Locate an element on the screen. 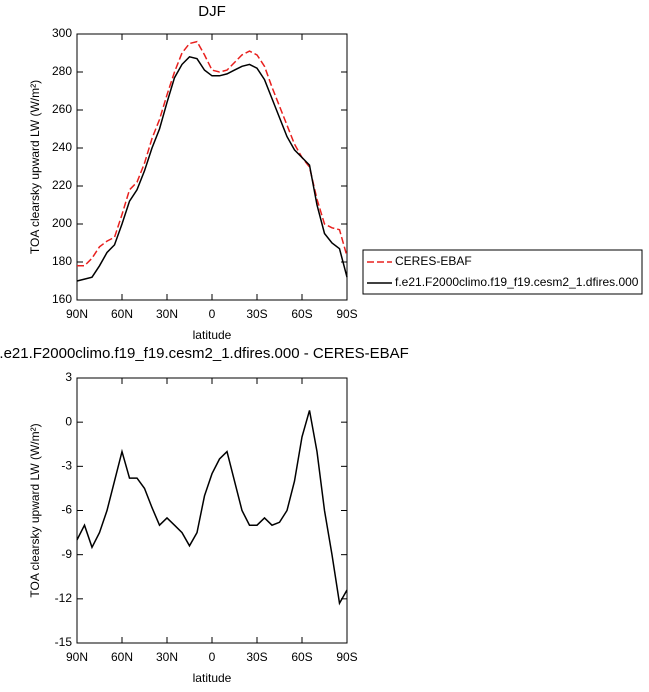  y-tick-label: 200 is located at coordinates (62, 223).